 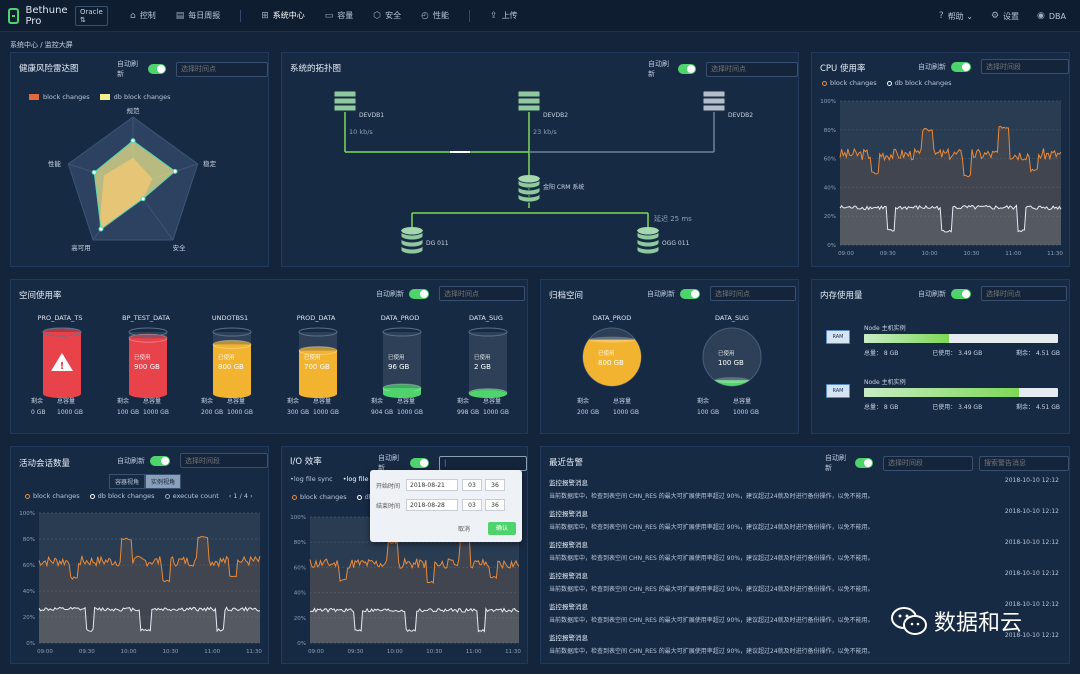 I want to click on archive-gauge: 已使用 100 GB, so click(x=732, y=357).